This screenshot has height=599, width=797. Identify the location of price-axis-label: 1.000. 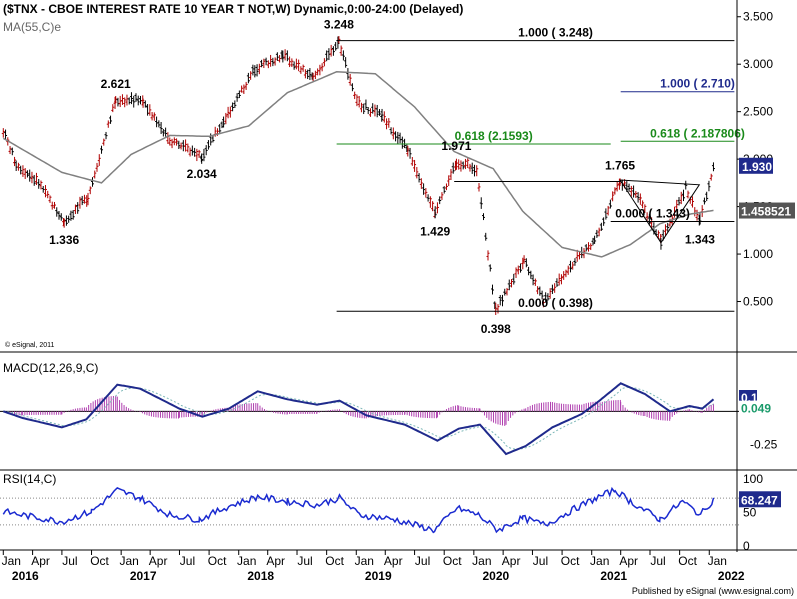
(758, 254).